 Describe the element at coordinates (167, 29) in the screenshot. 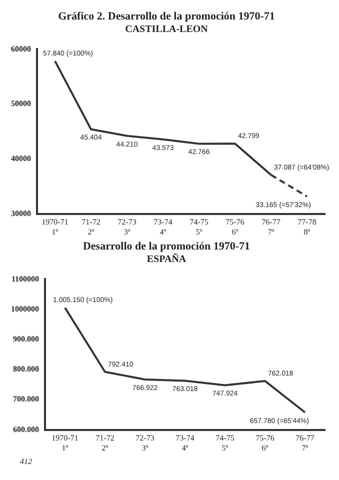

I see `chart-subtitle: CASTILLA-LEON` at that location.